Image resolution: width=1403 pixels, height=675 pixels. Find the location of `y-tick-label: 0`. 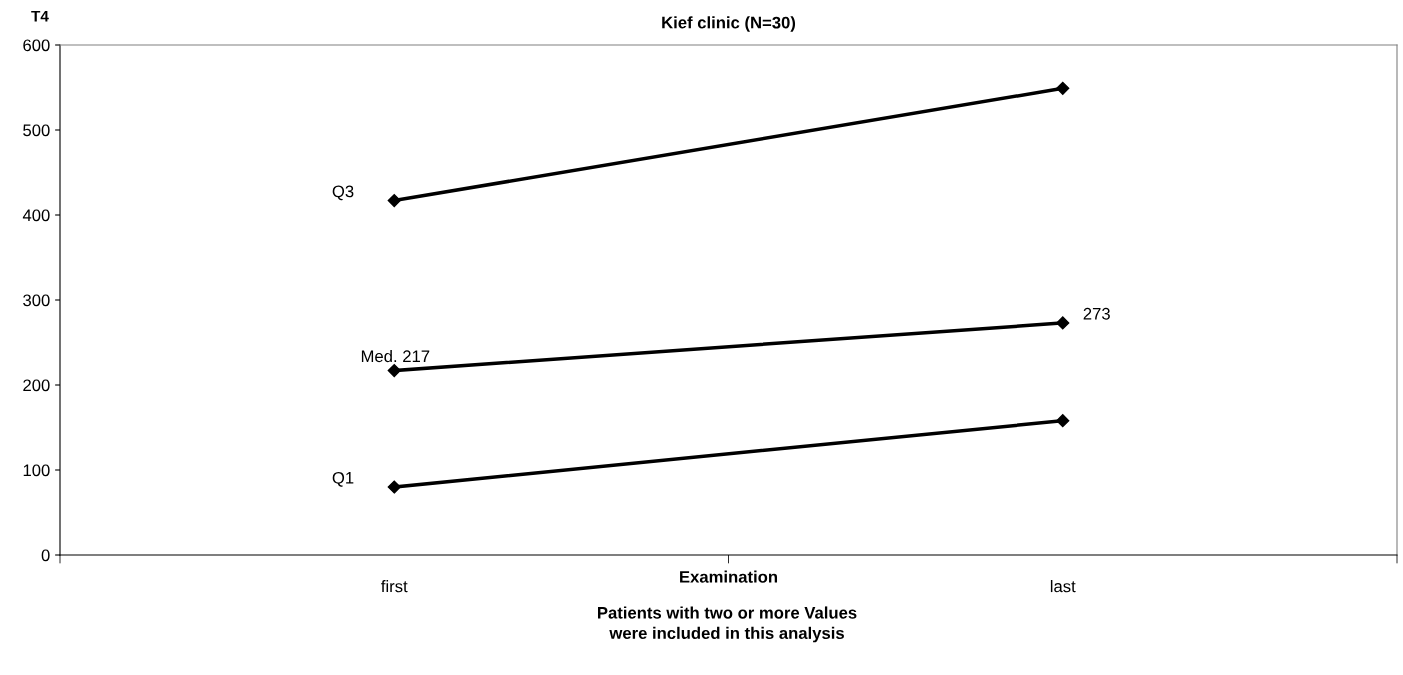

y-tick-label: 0 is located at coordinates (45, 555).